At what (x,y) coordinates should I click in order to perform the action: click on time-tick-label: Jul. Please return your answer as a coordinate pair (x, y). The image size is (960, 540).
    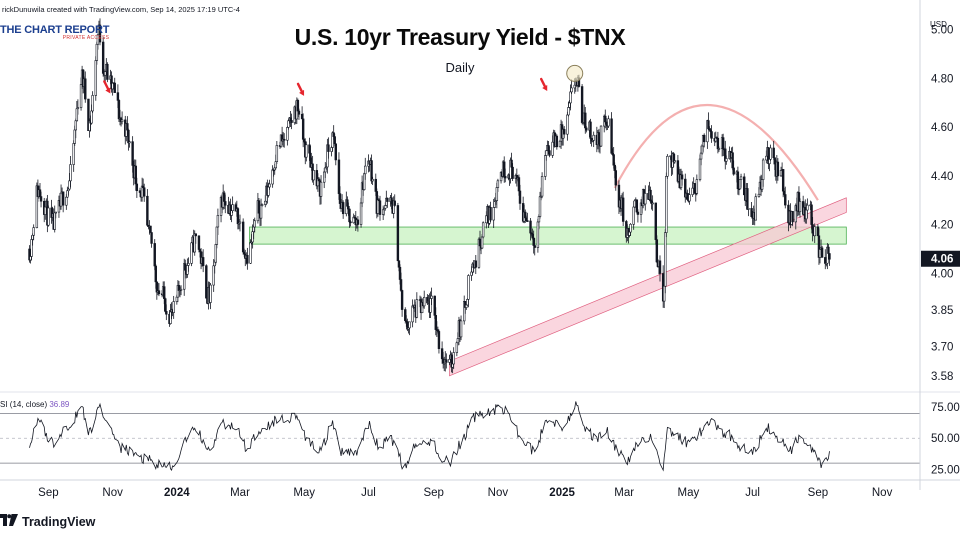
    Looking at the image, I should click on (368, 493).